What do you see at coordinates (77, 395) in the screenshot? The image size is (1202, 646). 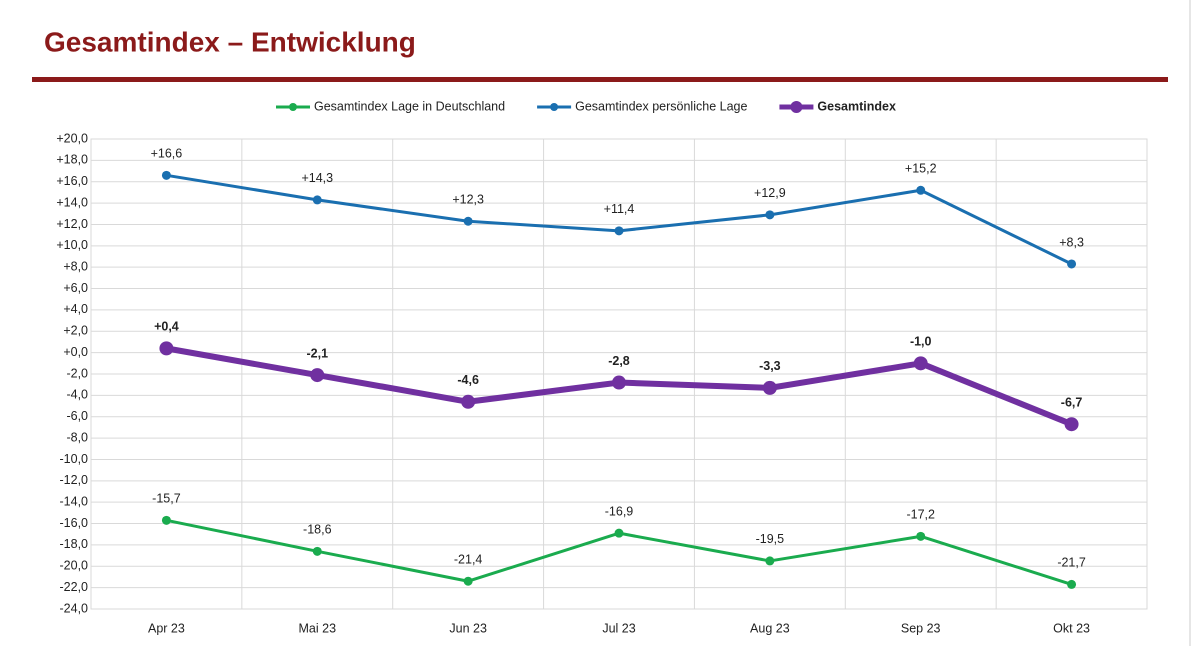 I see `y-tick-label: -4,0` at bounding box center [77, 395].